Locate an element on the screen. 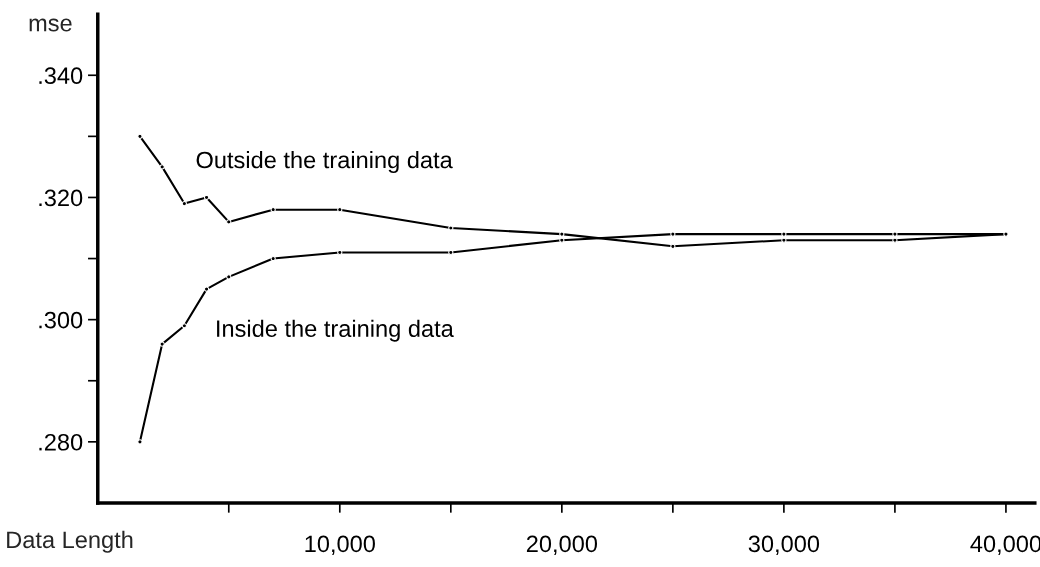  y-tick-label: .340 is located at coordinates (61, 76).